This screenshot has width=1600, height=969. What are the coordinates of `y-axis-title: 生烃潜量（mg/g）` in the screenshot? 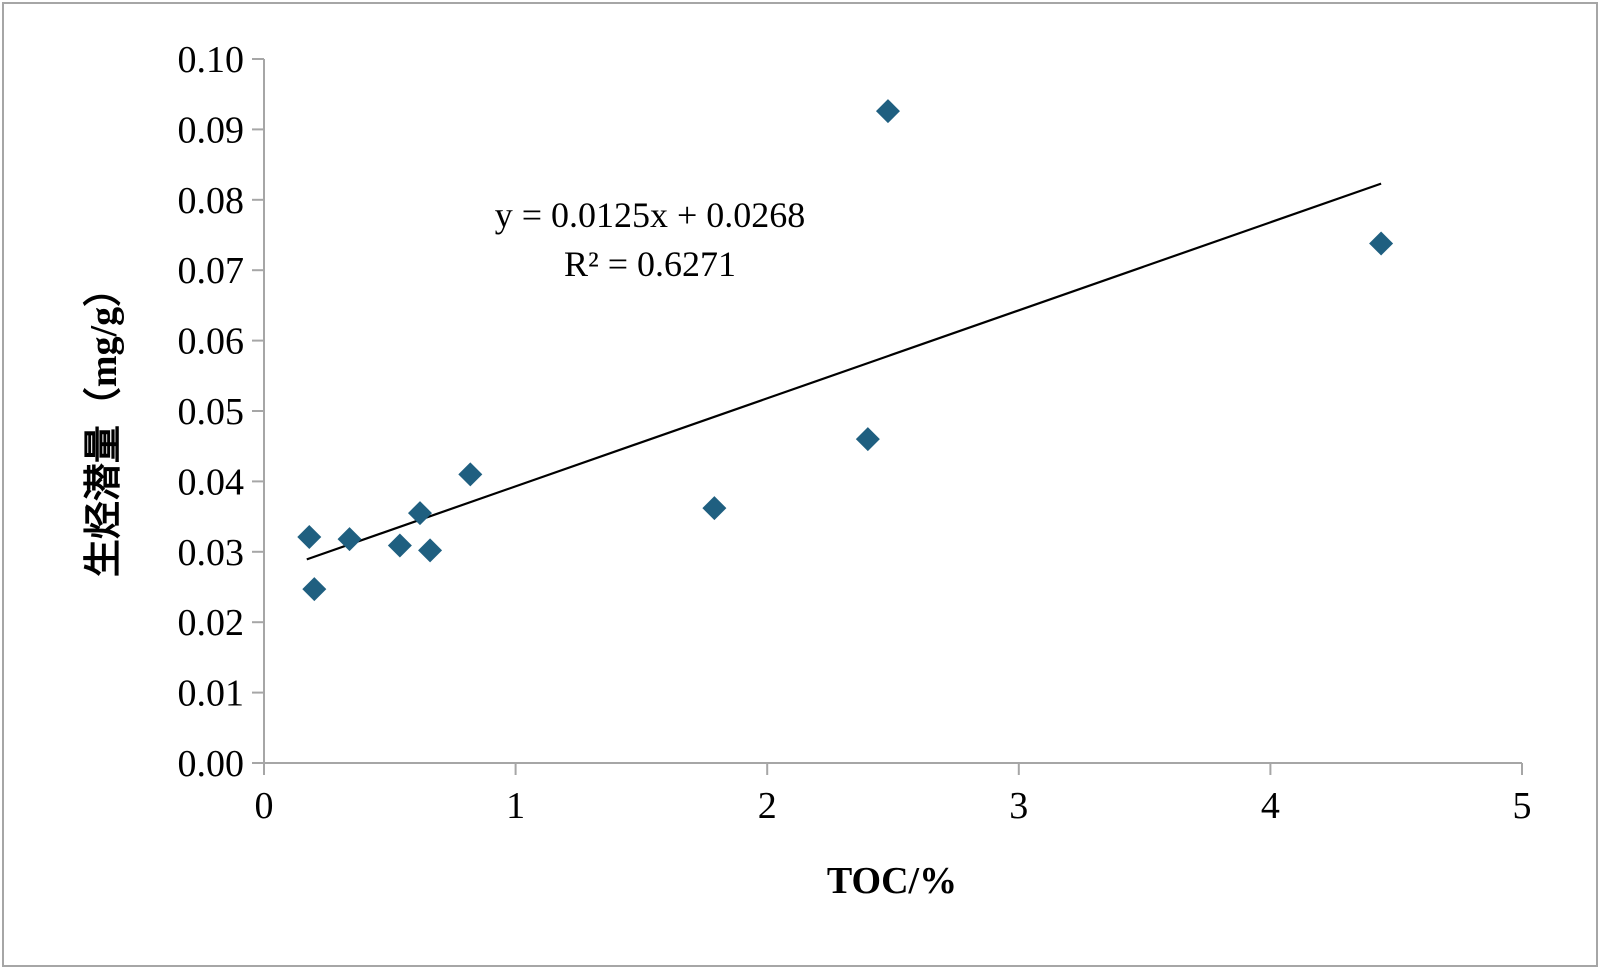 It's located at (104, 423).